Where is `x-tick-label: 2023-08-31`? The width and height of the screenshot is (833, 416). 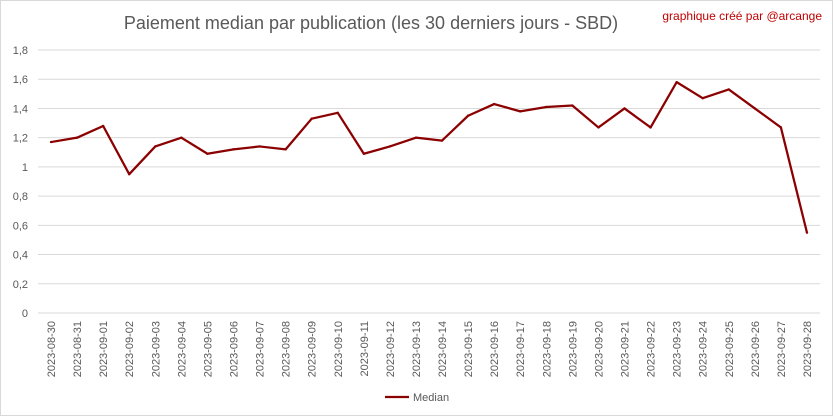
x-tick-label: 2023-08-31 is located at coordinates (78, 349).